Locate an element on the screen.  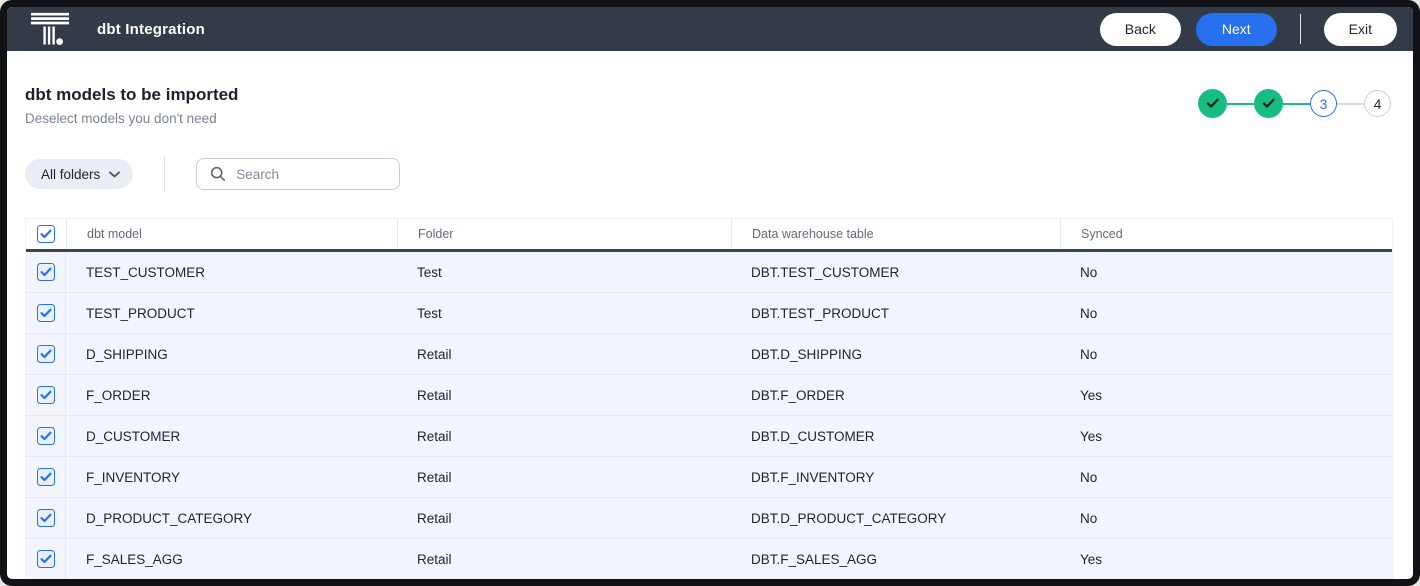
cell-dbt-model: D_PRODUCT_CATEGORY is located at coordinates (169, 518).